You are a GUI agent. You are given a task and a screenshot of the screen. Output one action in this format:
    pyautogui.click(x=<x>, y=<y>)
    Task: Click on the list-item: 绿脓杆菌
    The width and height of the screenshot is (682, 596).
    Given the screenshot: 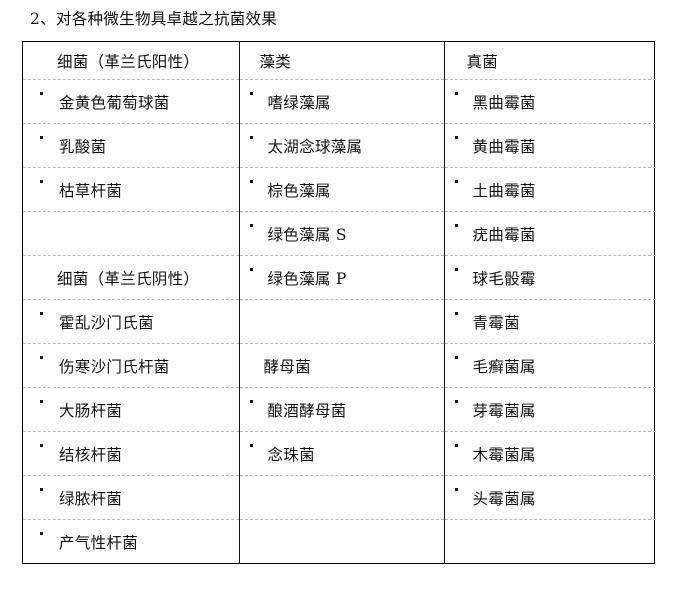 What is the action you would take?
    pyautogui.click(x=72, y=498)
    